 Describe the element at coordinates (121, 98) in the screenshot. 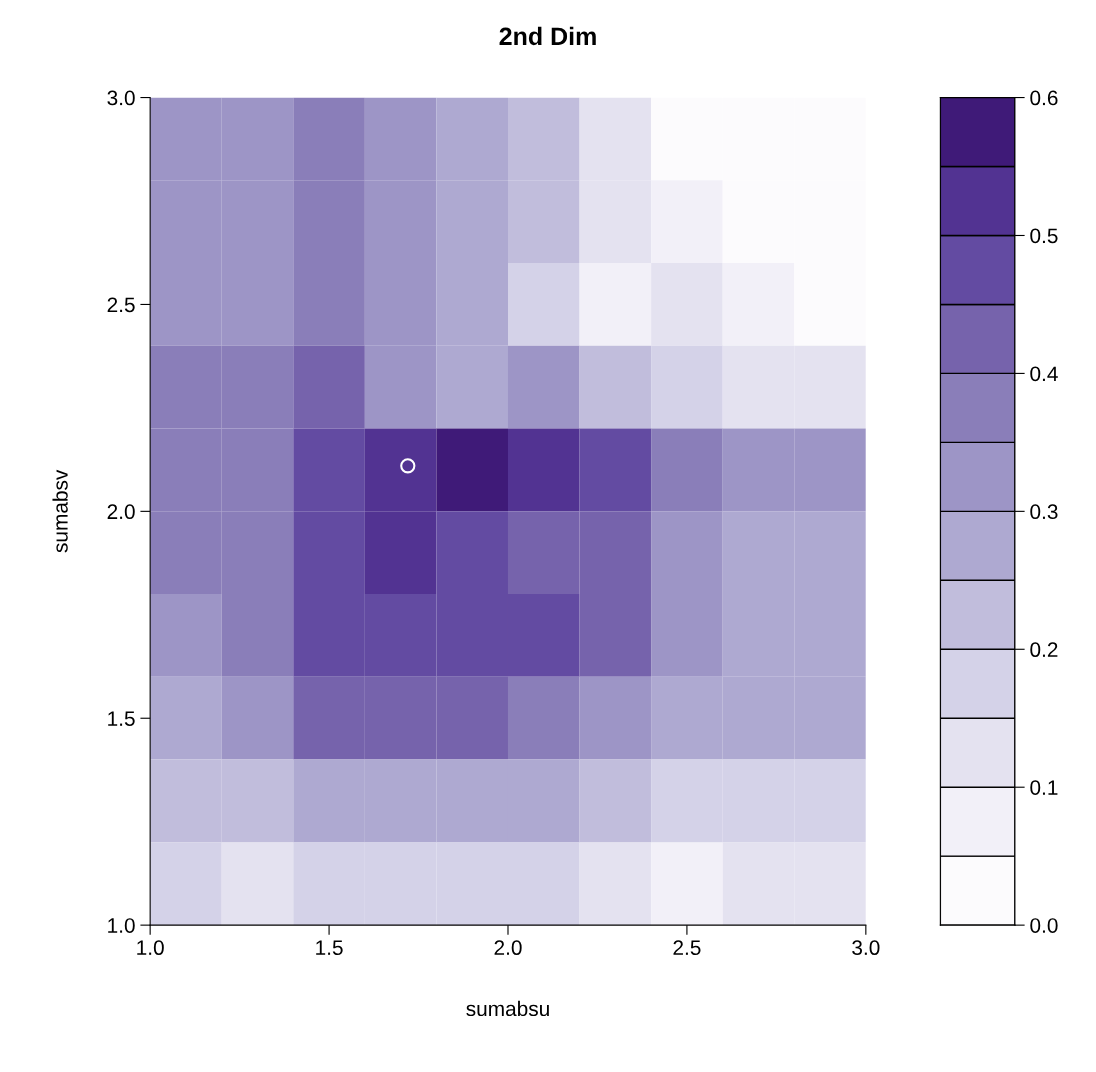

I see `y-tick-label: 3.0` at that location.